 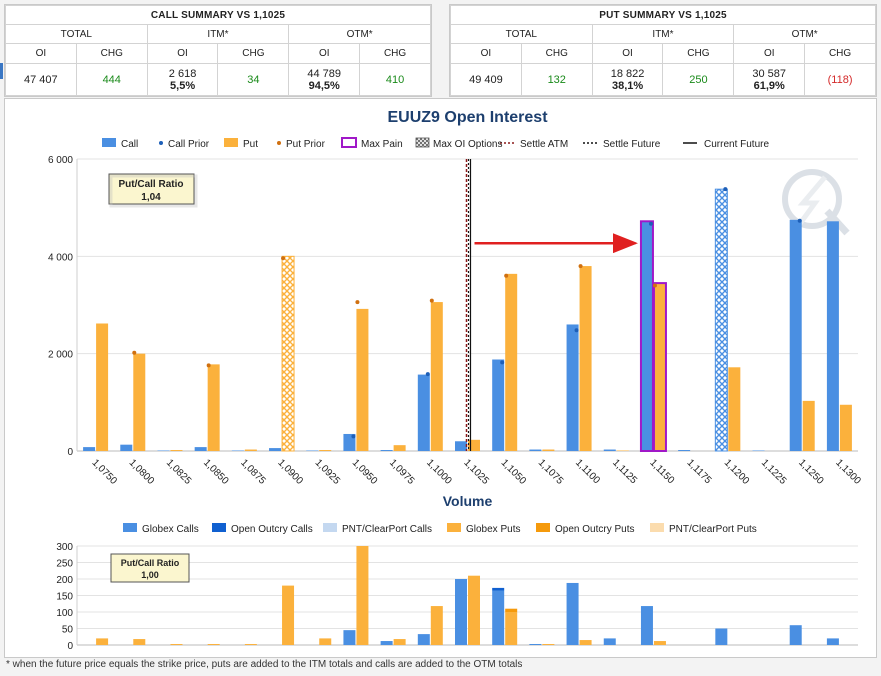 What do you see at coordinates (111, 79) in the screenshot?
I see `call-total-chg: 444` at bounding box center [111, 79].